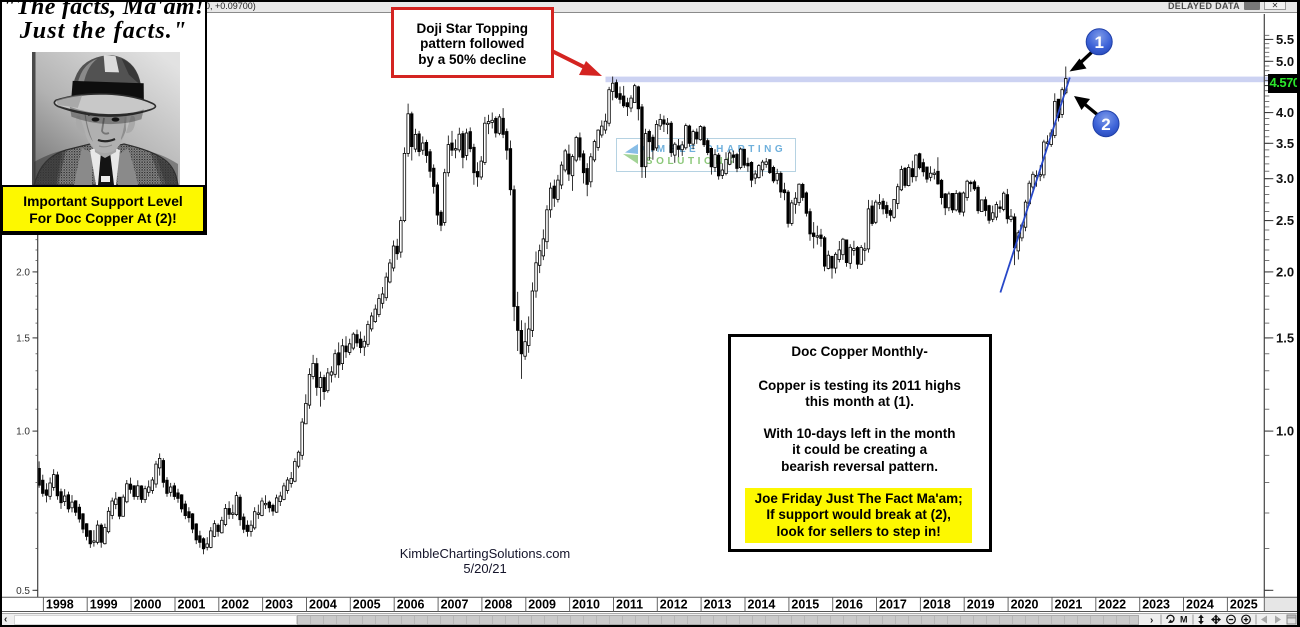 Image resolution: width=1300 pixels, height=627 pixels. What do you see at coordinates (104, 605) in the screenshot?
I see `svg-text: 1999` at bounding box center [104, 605].